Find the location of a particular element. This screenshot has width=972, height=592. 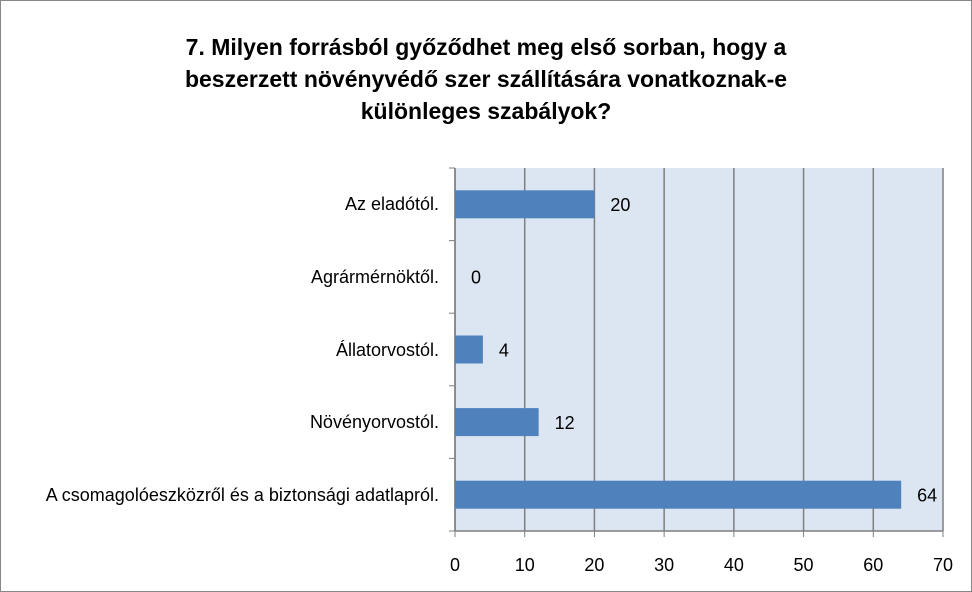

value-label: 0 is located at coordinates (476, 278).